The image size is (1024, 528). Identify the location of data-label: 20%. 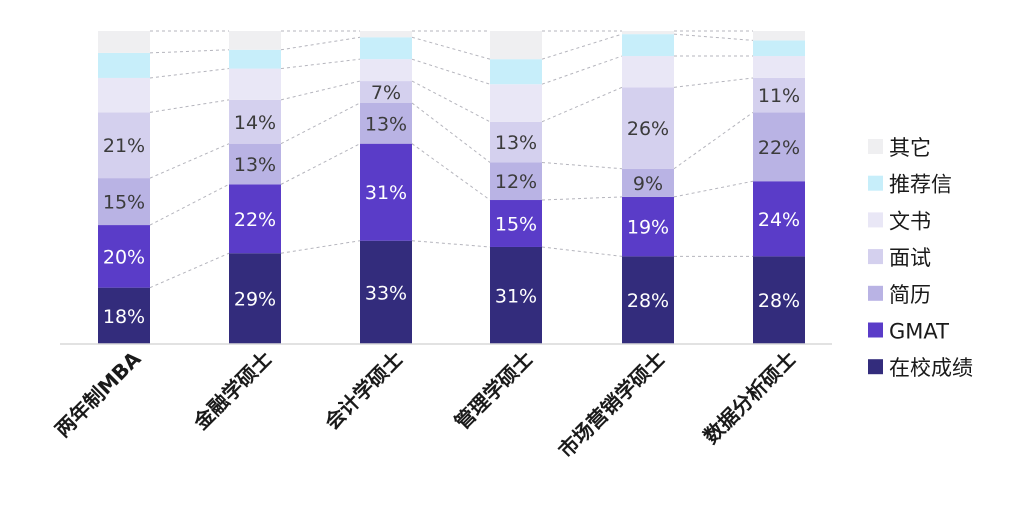
(124, 257).